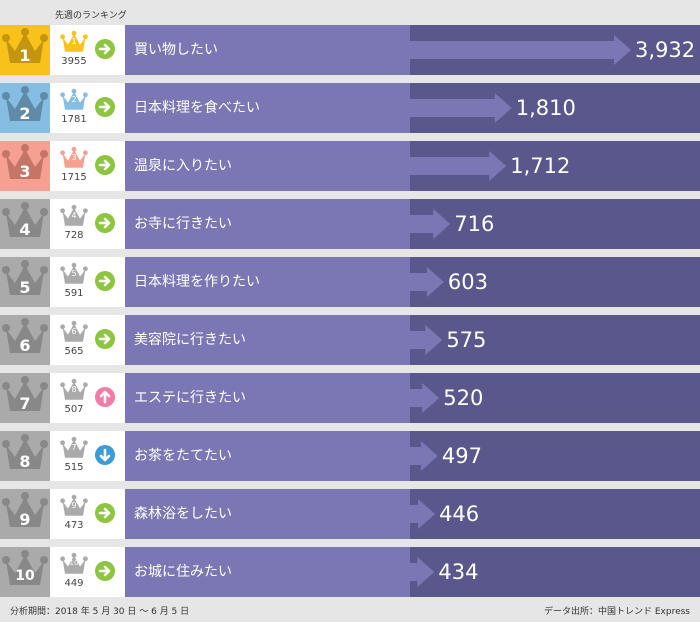 This screenshot has width=700, height=622. What do you see at coordinates (74, 61) in the screenshot?
I see `previous-week-value: 3955` at bounding box center [74, 61].